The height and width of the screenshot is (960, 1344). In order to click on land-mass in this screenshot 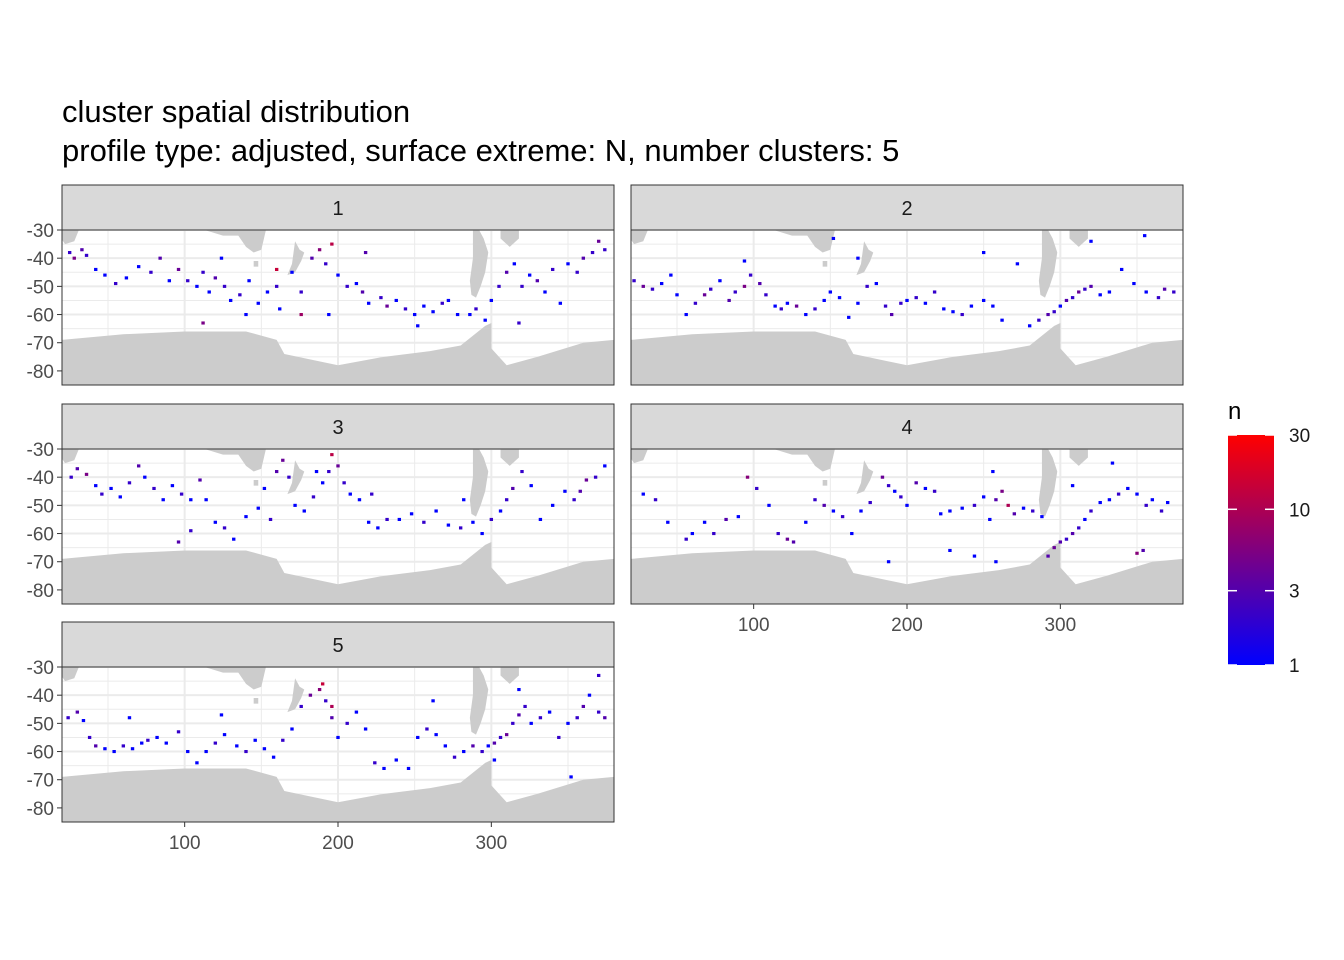, I will do `click(256, 701)`.